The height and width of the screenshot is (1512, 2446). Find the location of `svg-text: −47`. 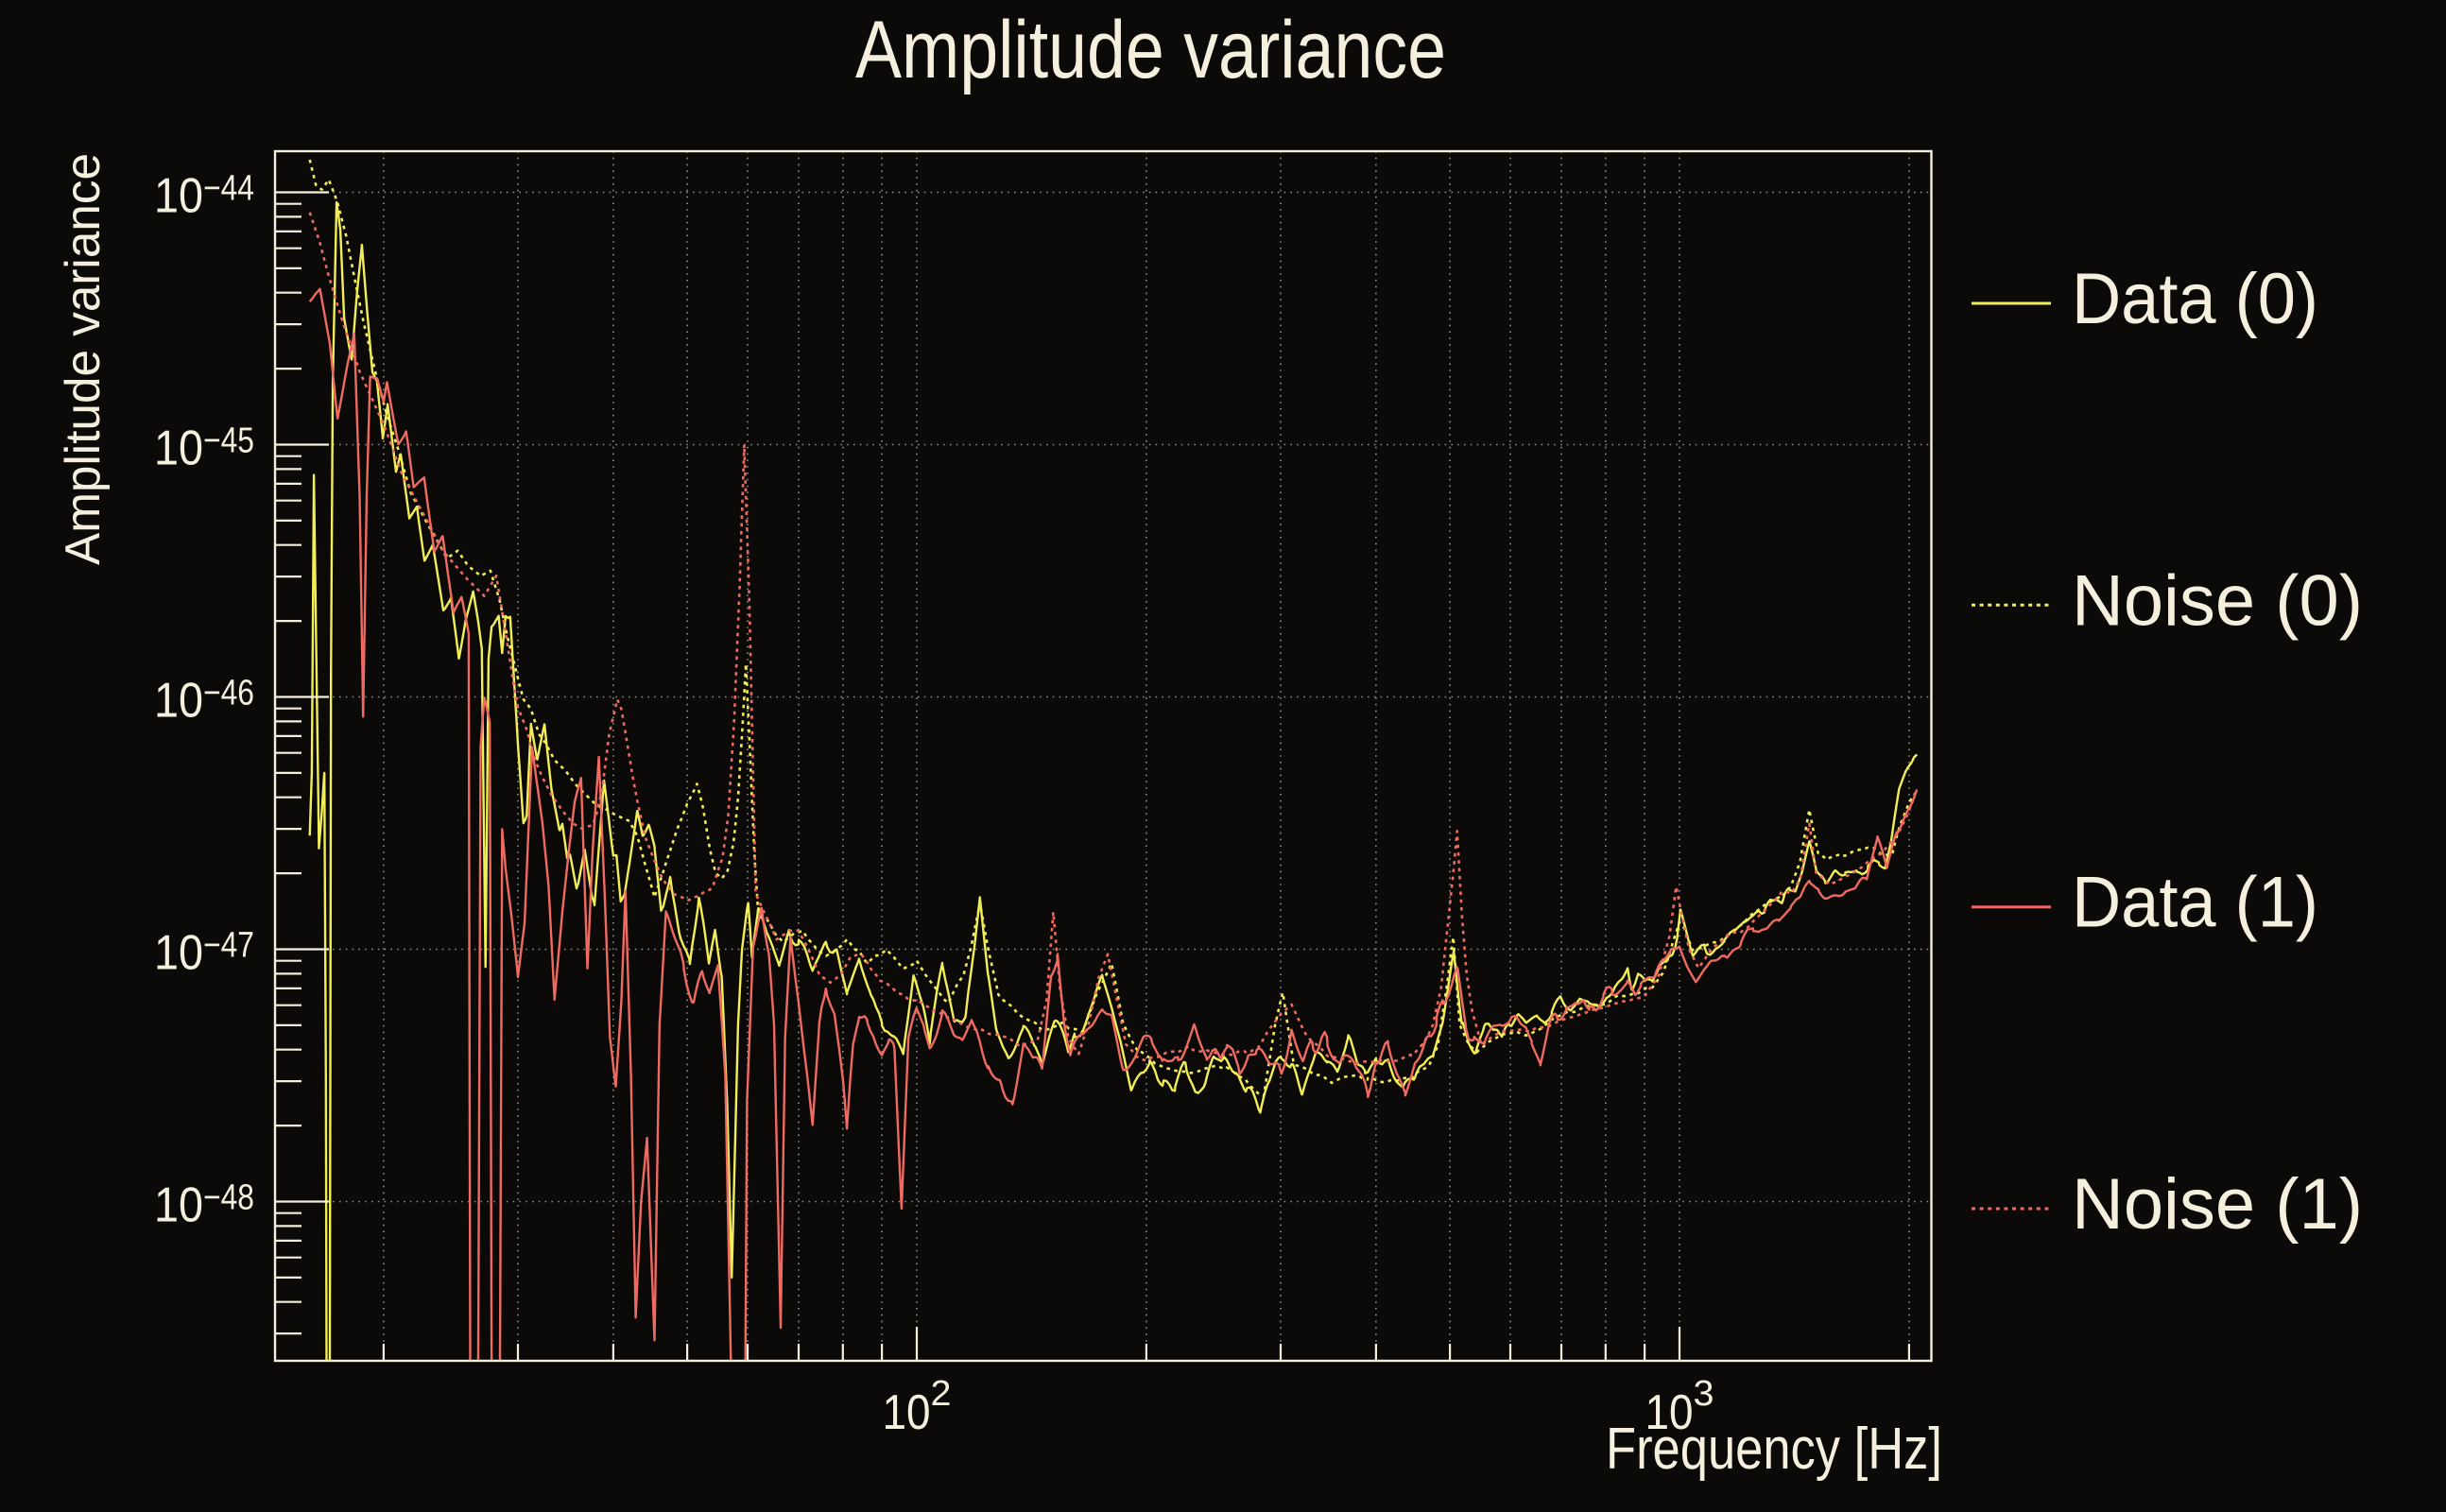

svg-text: −47 is located at coordinates (229, 946).